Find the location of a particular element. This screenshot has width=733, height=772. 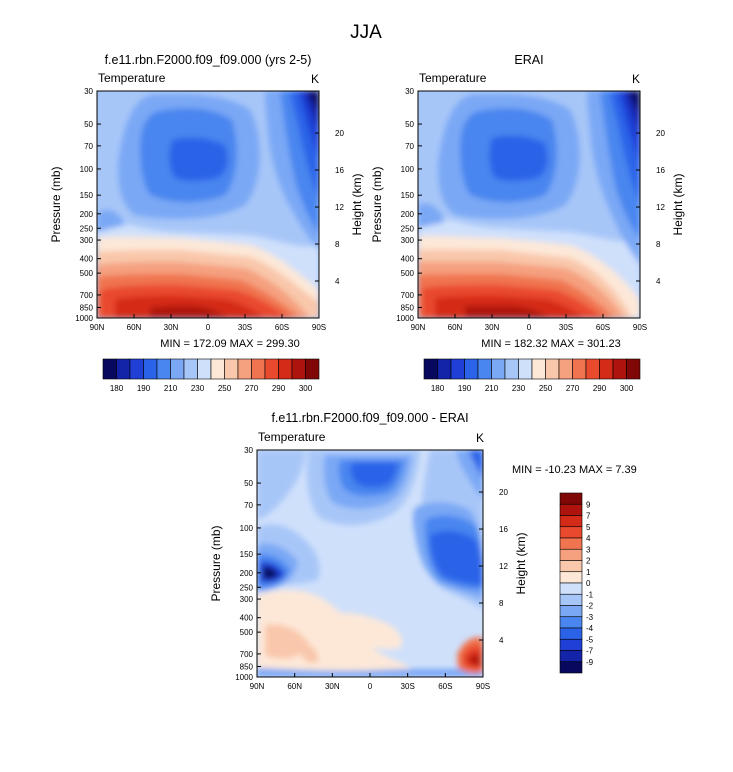

colorbar-label: 4 is located at coordinates (588, 538).